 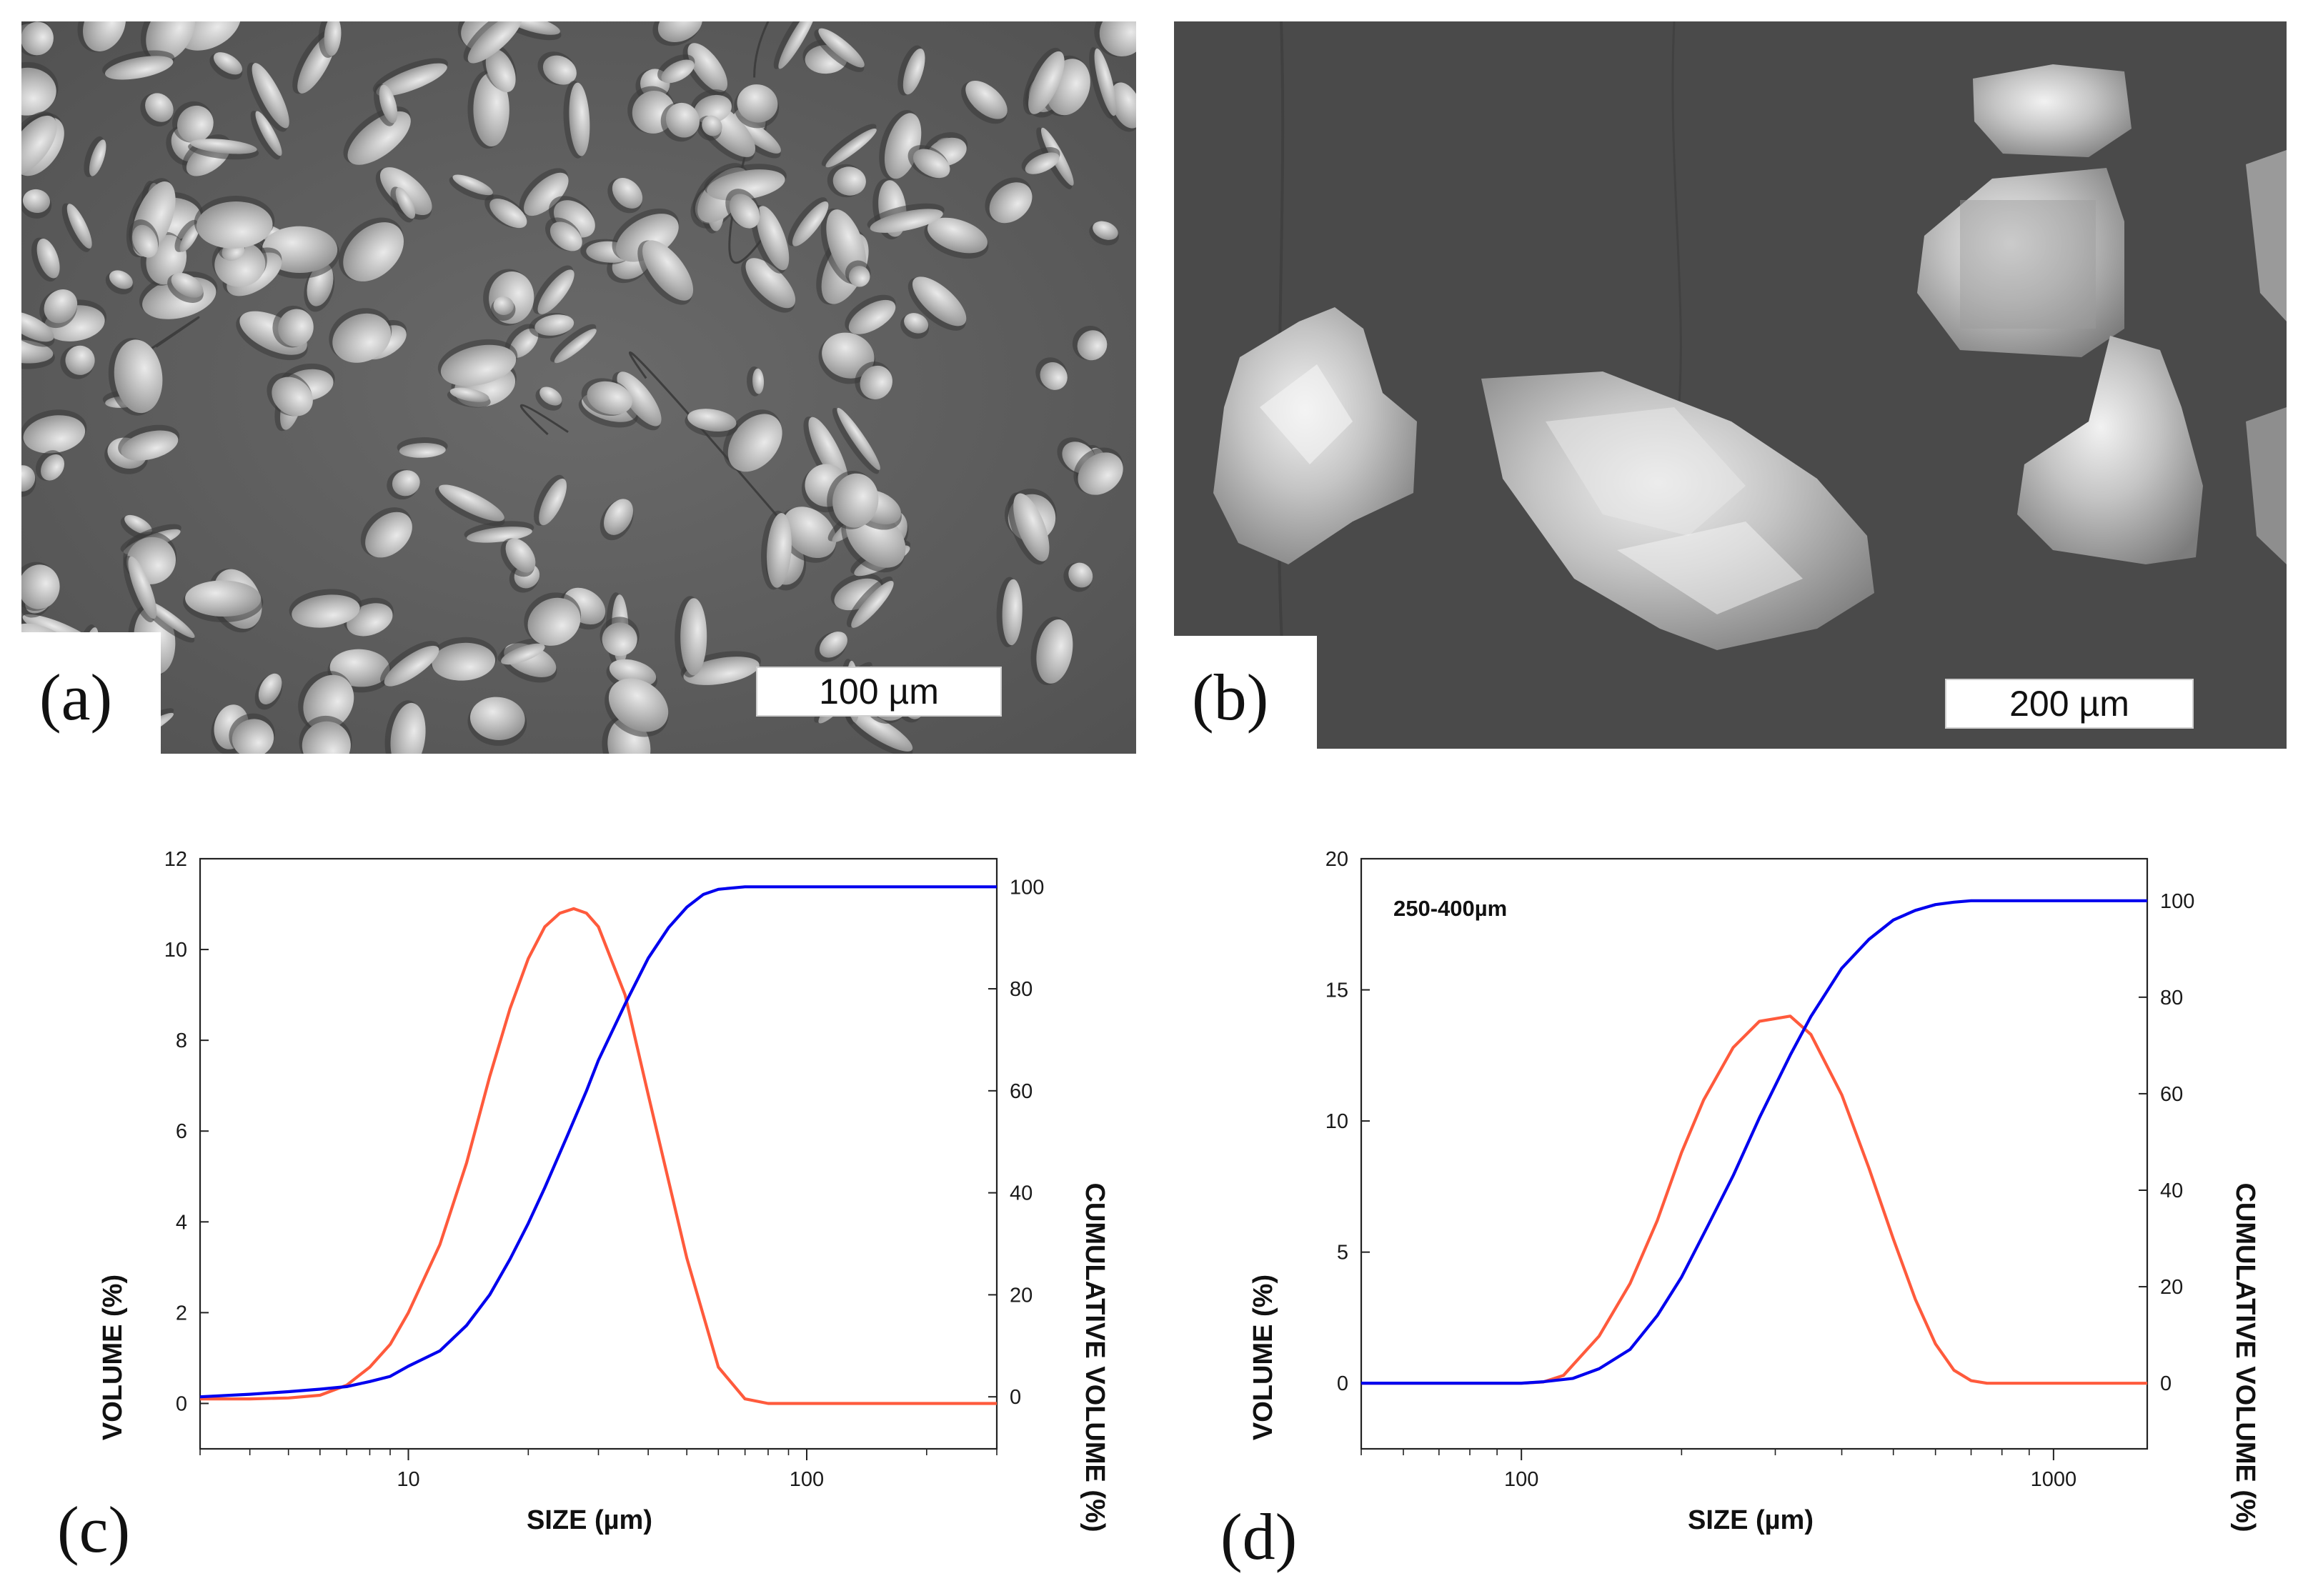 What do you see at coordinates (1336, 990) in the screenshot?
I see `y-tick-label-d: 15` at bounding box center [1336, 990].